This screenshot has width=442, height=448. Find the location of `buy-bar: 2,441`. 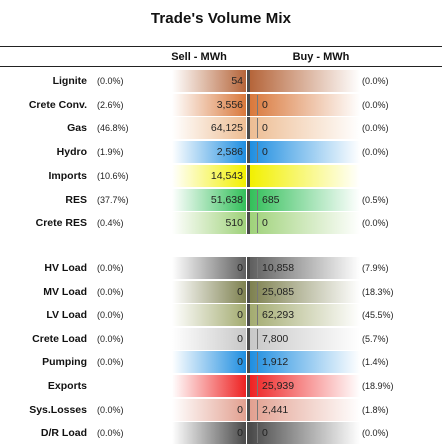

buy-bar: 2,441 is located at coordinates (305, 409).